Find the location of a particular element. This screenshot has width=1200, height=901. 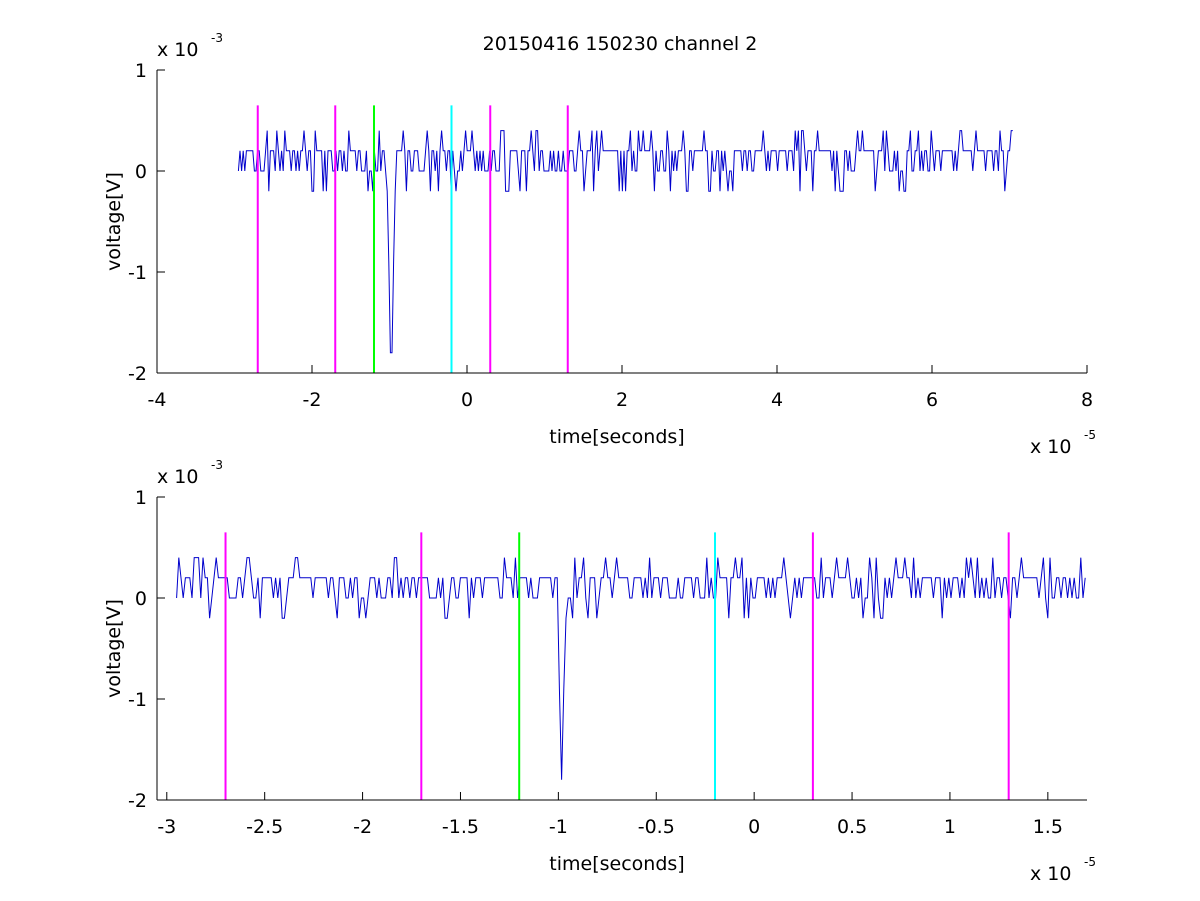

x-tick-label: 4 is located at coordinates (777, 400).